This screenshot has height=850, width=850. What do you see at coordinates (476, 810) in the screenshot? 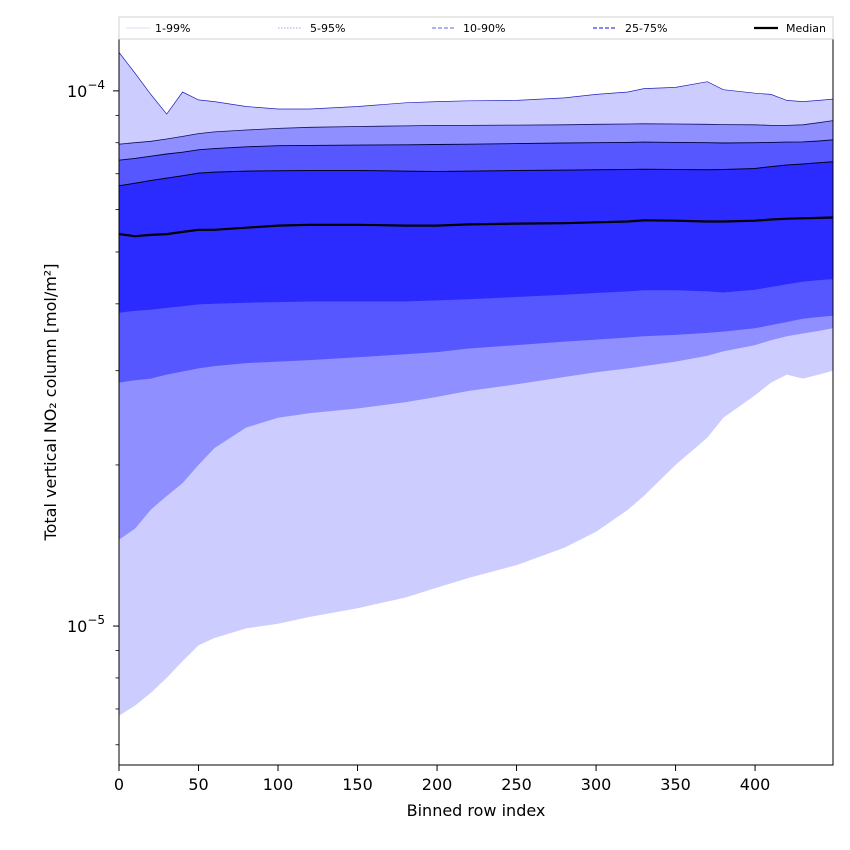
I see `x-axis-label: Binned row index` at bounding box center [476, 810].